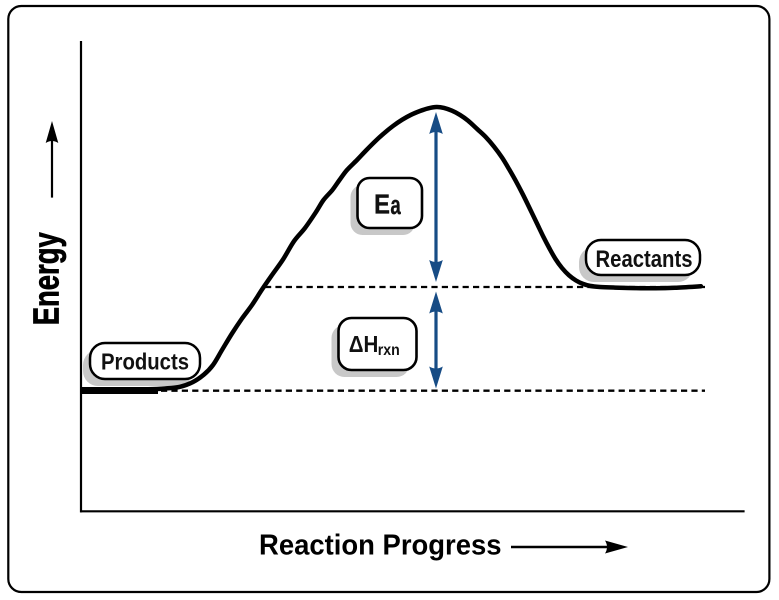 The height and width of the screenshot is (600, 779). Describe the element at coordinates (382, 203) in the screenshot. I see `svg-text: E` at that location.